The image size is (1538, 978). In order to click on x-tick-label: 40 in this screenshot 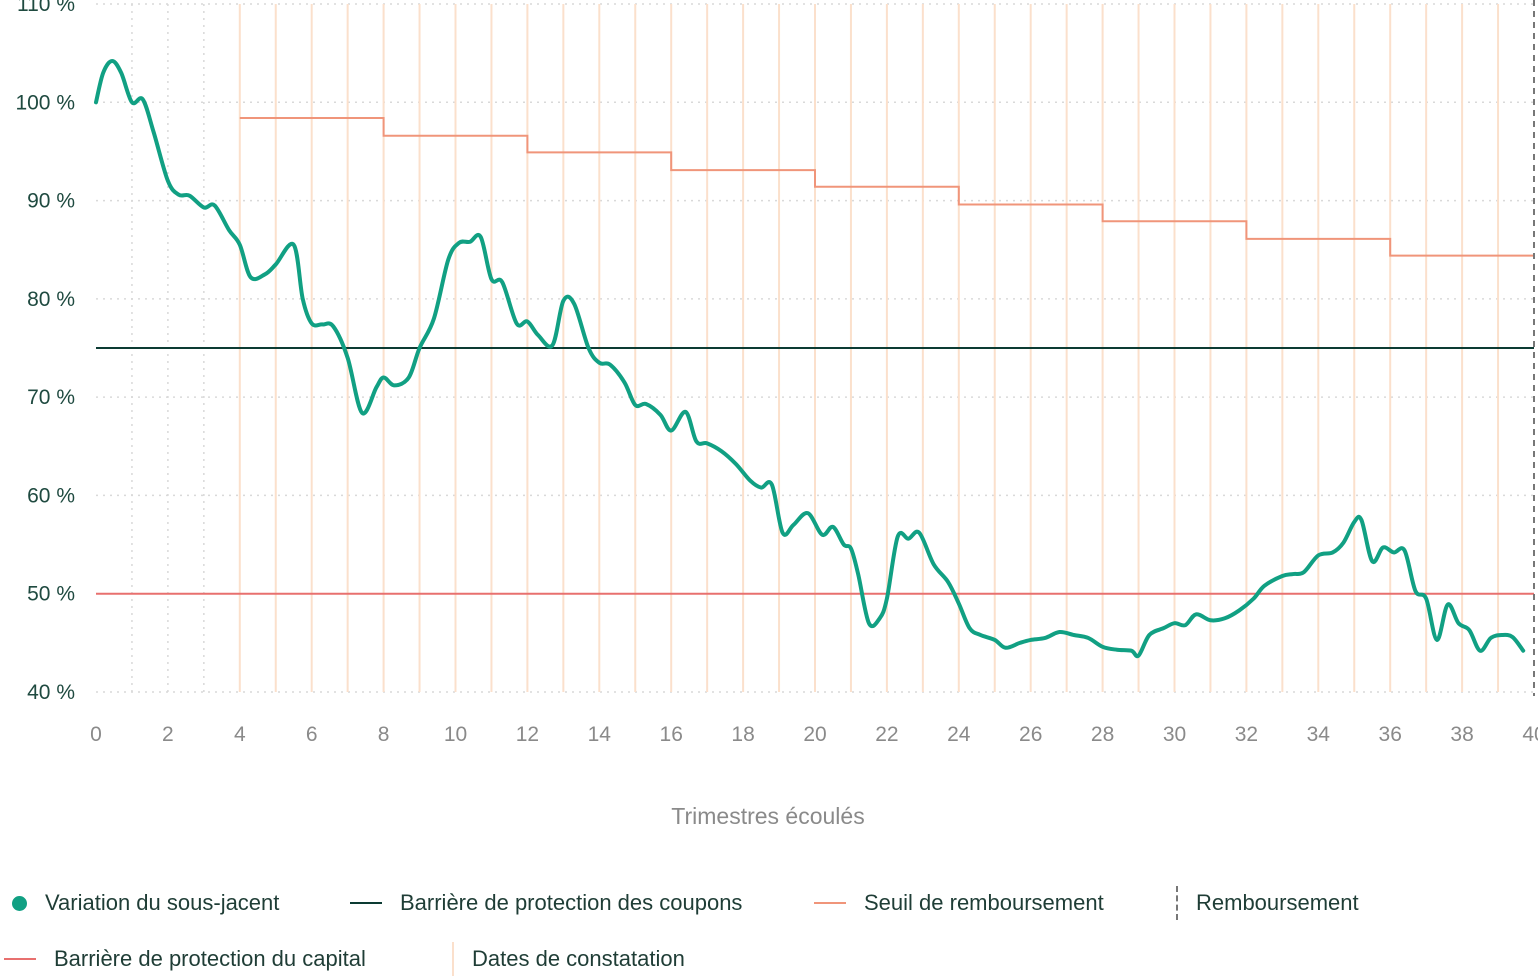, I will do `click(1530, 734)`.